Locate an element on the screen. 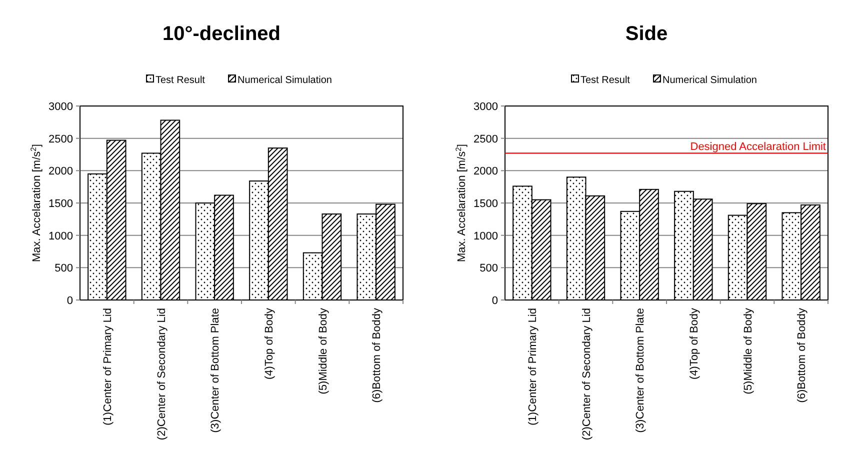  chart-title: Side is located at coordinates (646, 34).